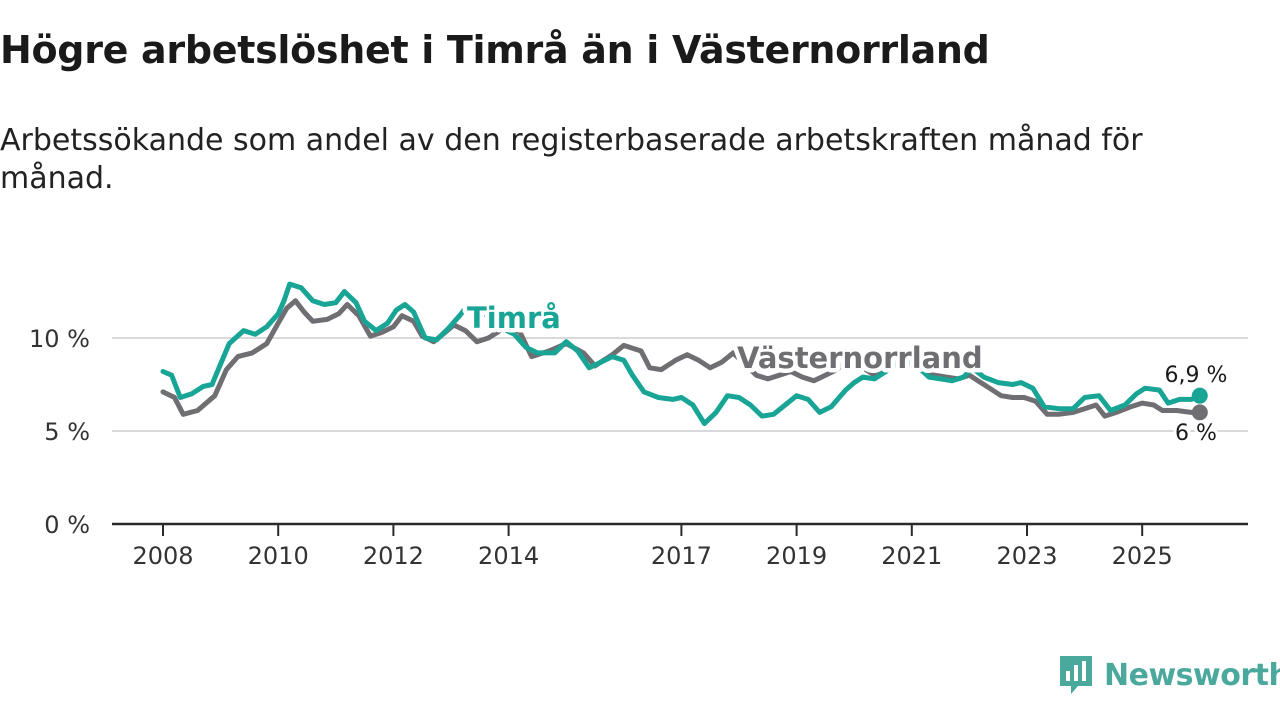 Image resolution: width=1280 pixels, height=720 pixels. Describe the element at coordinates (1196, 375) in the screenshot. I see `series-end-value-label: 6,9 %` at that location.